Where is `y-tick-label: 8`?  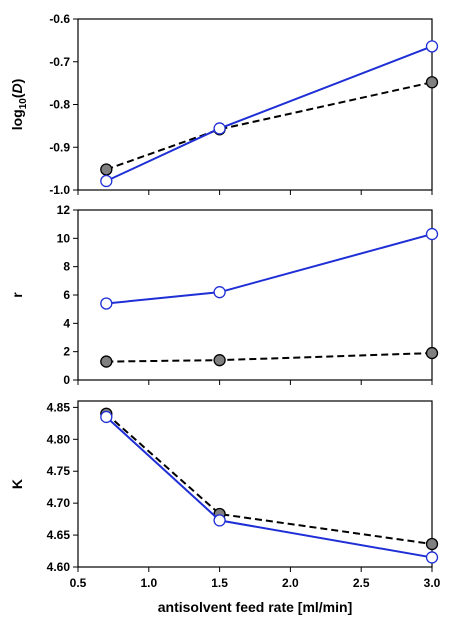 y-tick-label: 8 is located at coordinates (66, 267).